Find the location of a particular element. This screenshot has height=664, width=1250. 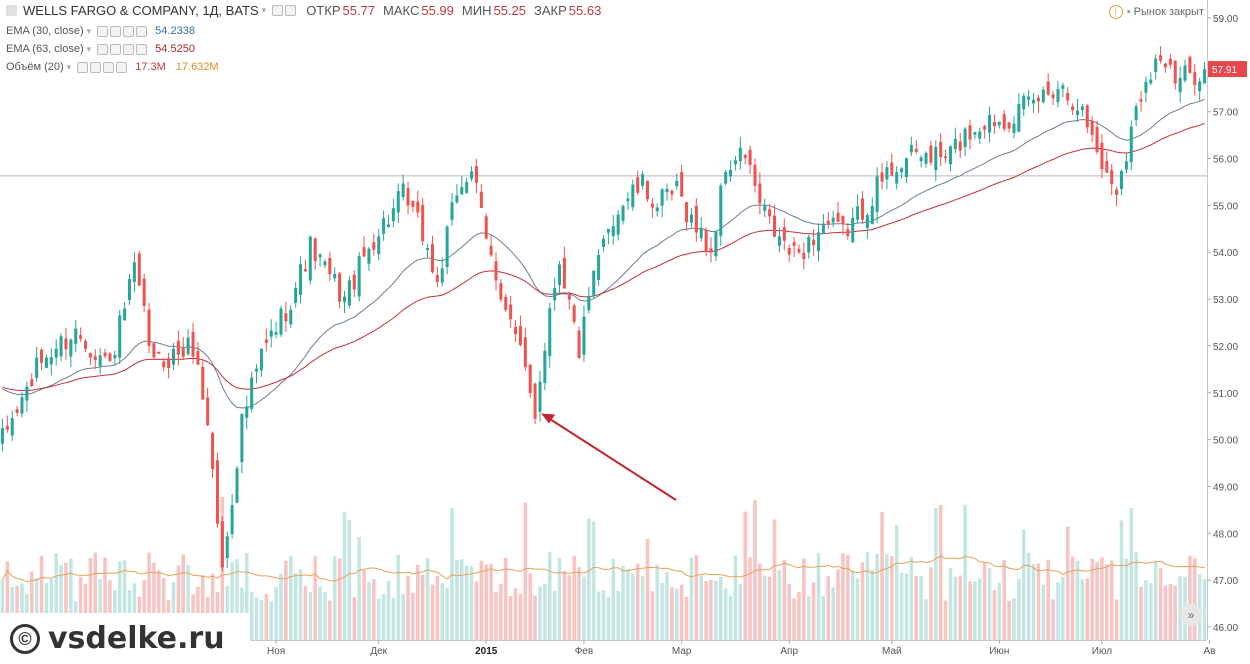

hide-icon is located at coordinates (291, 10).